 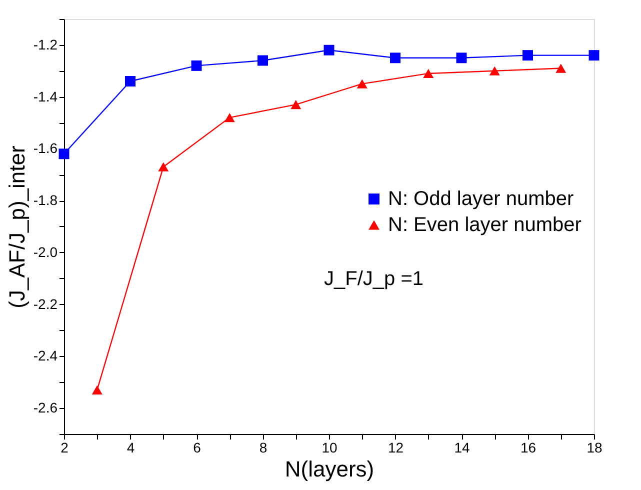 I want to click on x-tick-label: 10, so click(x=330, y=448).